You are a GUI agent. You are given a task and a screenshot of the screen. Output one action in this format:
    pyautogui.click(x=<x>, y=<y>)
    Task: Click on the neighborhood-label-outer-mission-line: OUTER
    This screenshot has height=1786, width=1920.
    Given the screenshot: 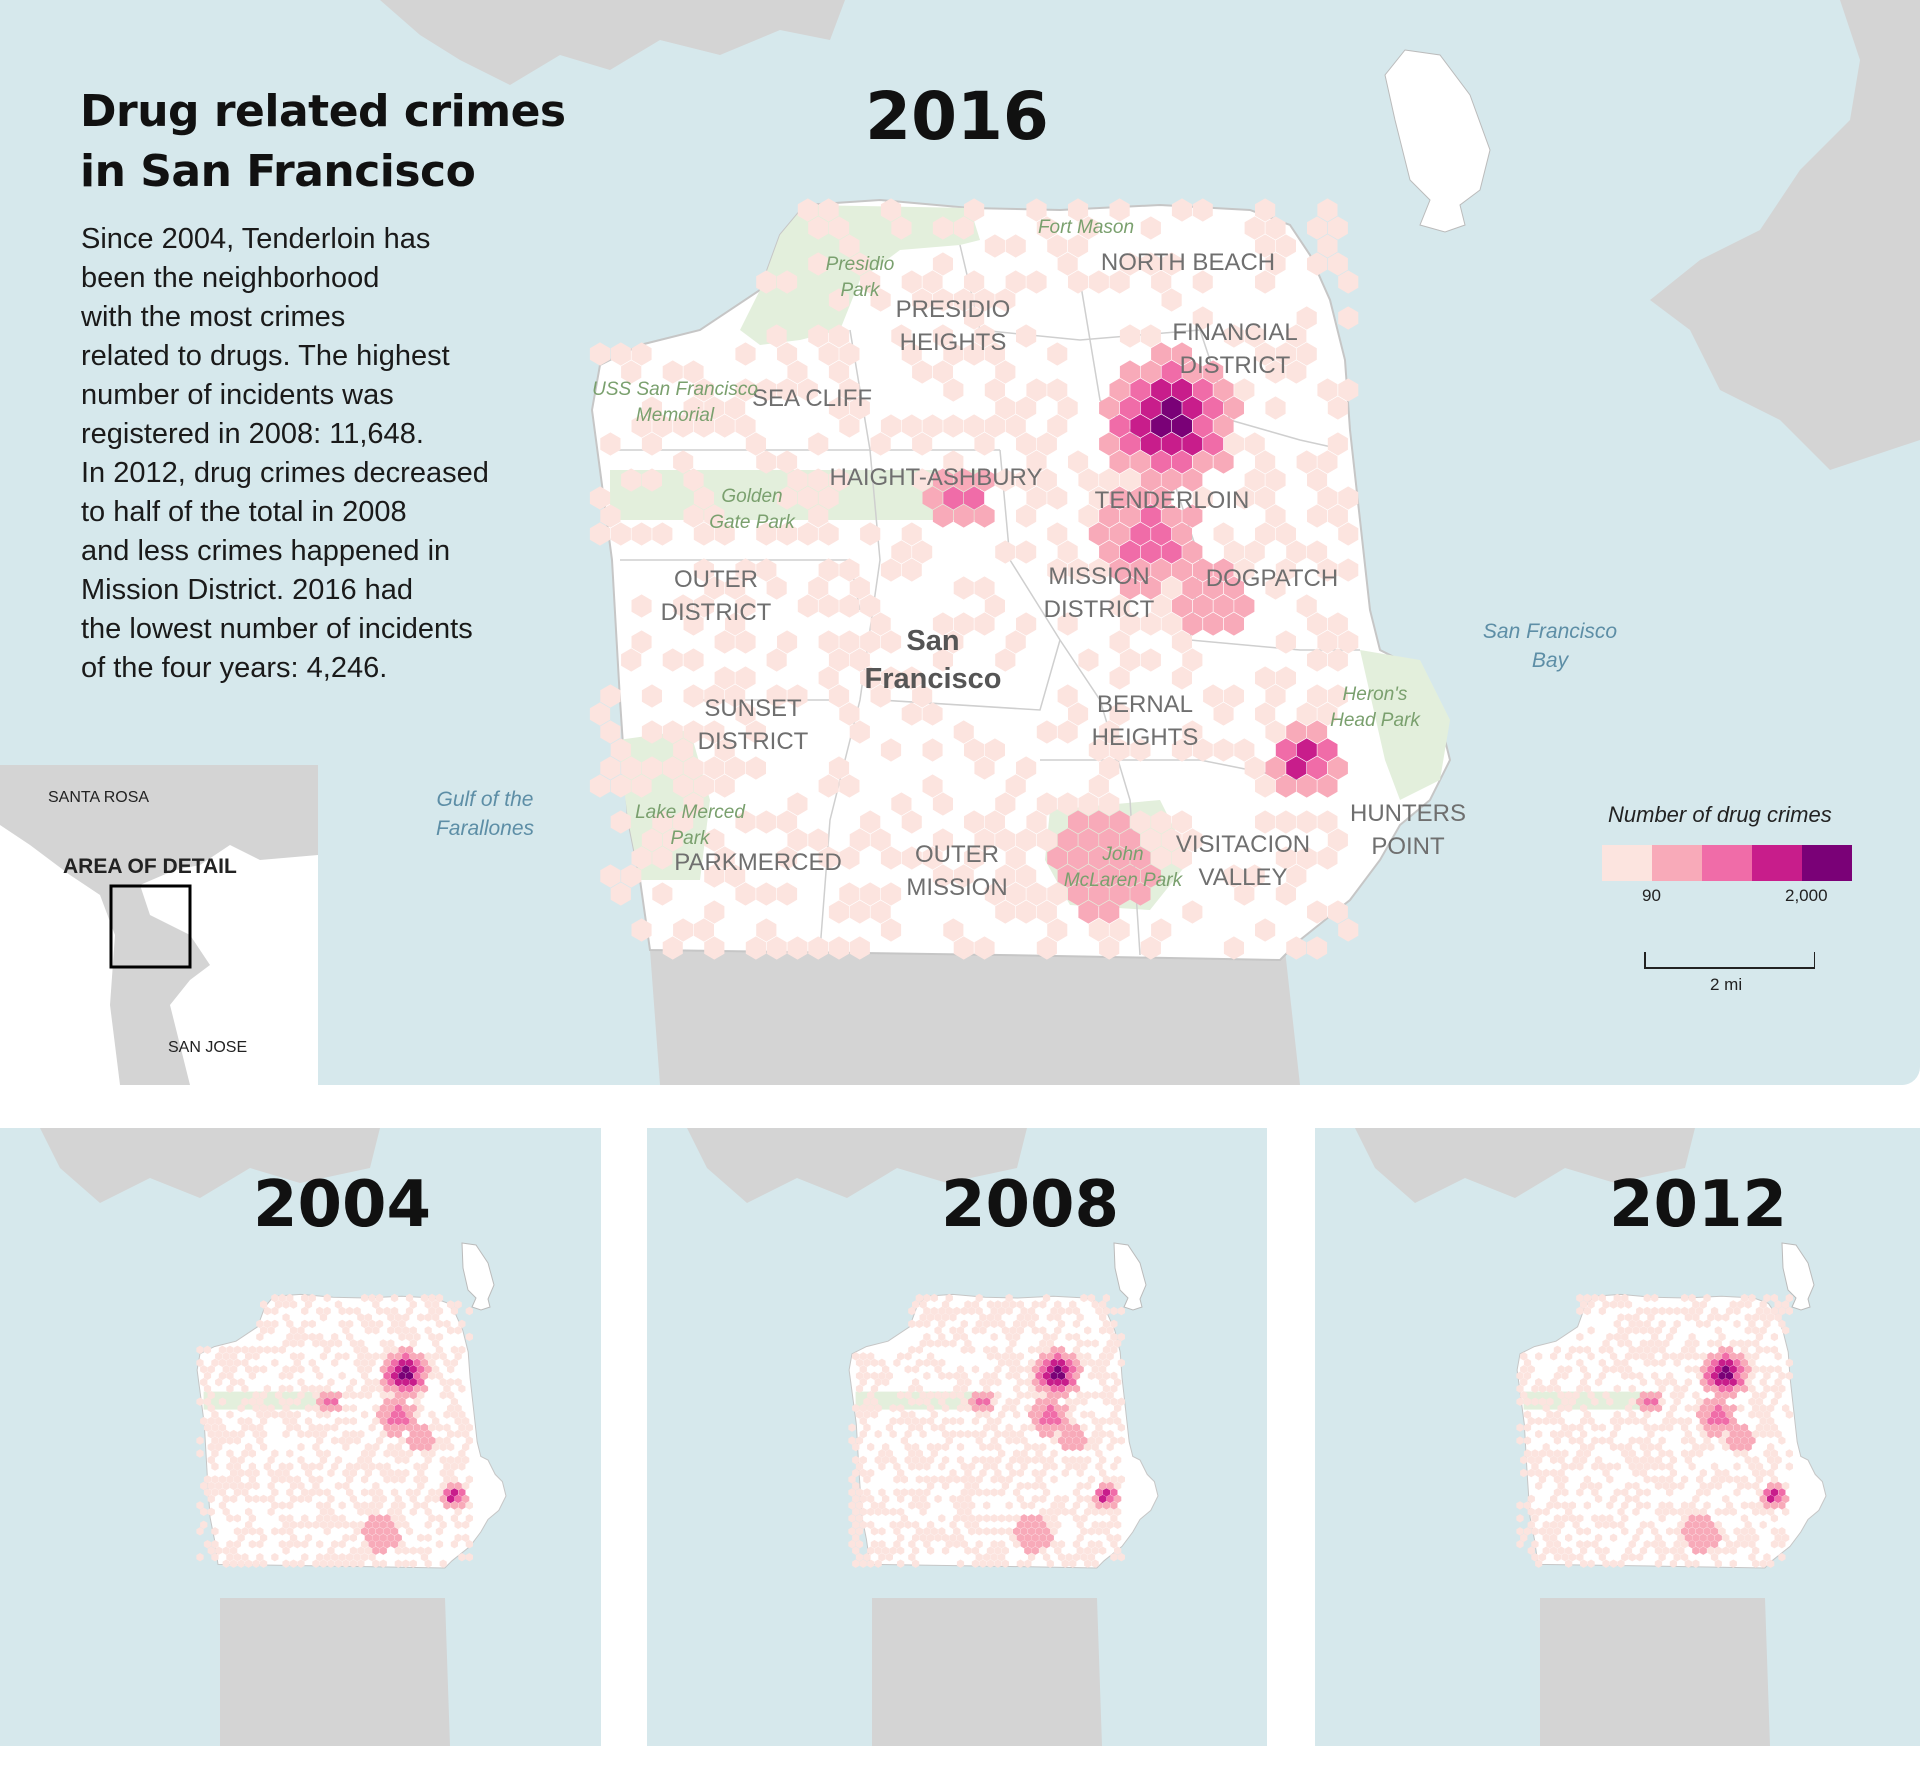 What is the action you would take?
    pyautogui.click(x=957, y=854)
    